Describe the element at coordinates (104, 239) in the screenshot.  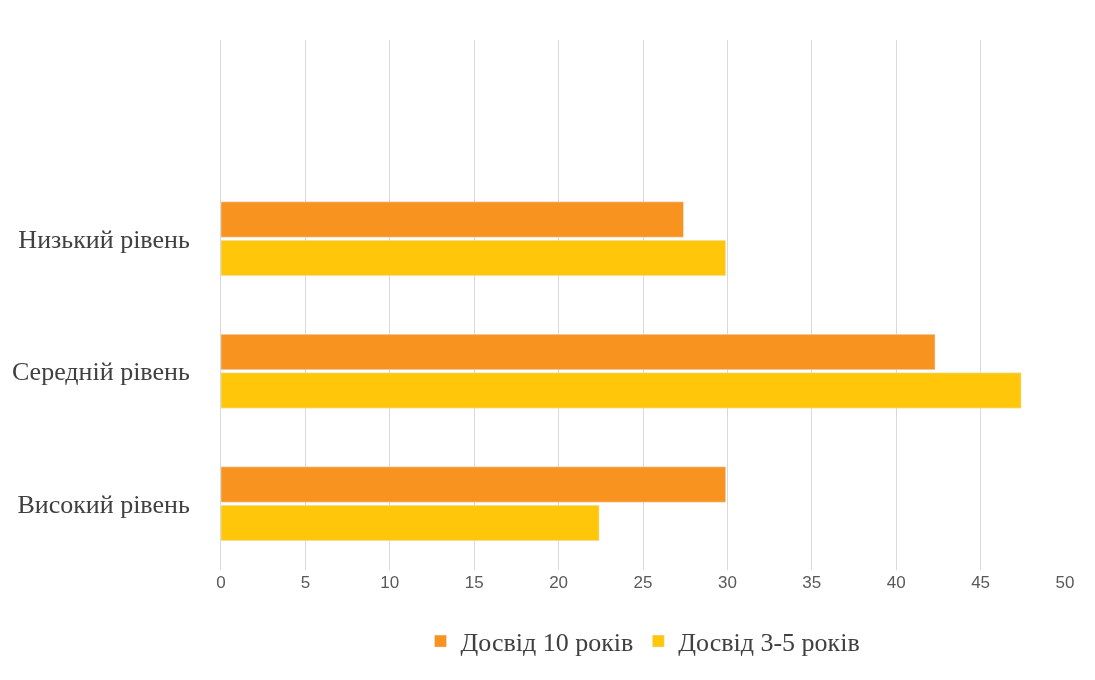
I see `y-tick-label: Низький рівень` at that location.